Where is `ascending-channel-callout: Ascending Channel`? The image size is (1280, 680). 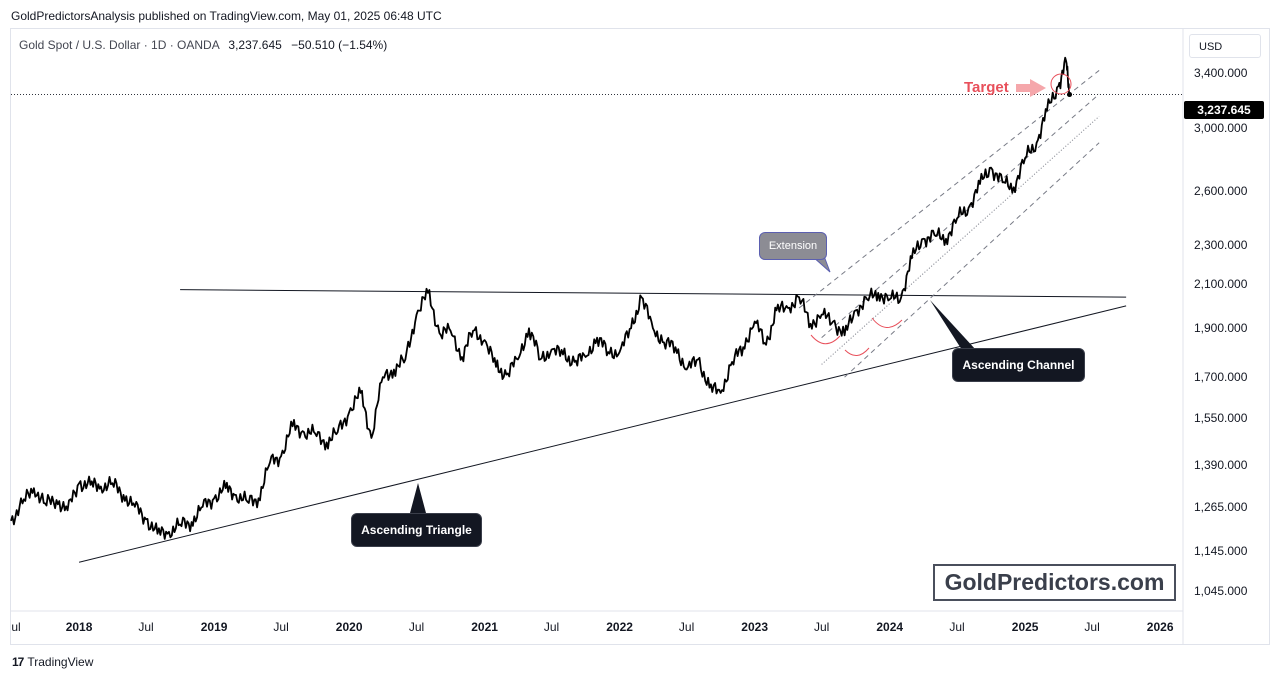 ascending-channel-callout: Ascending Channel is located at coordinates (1018, 365).